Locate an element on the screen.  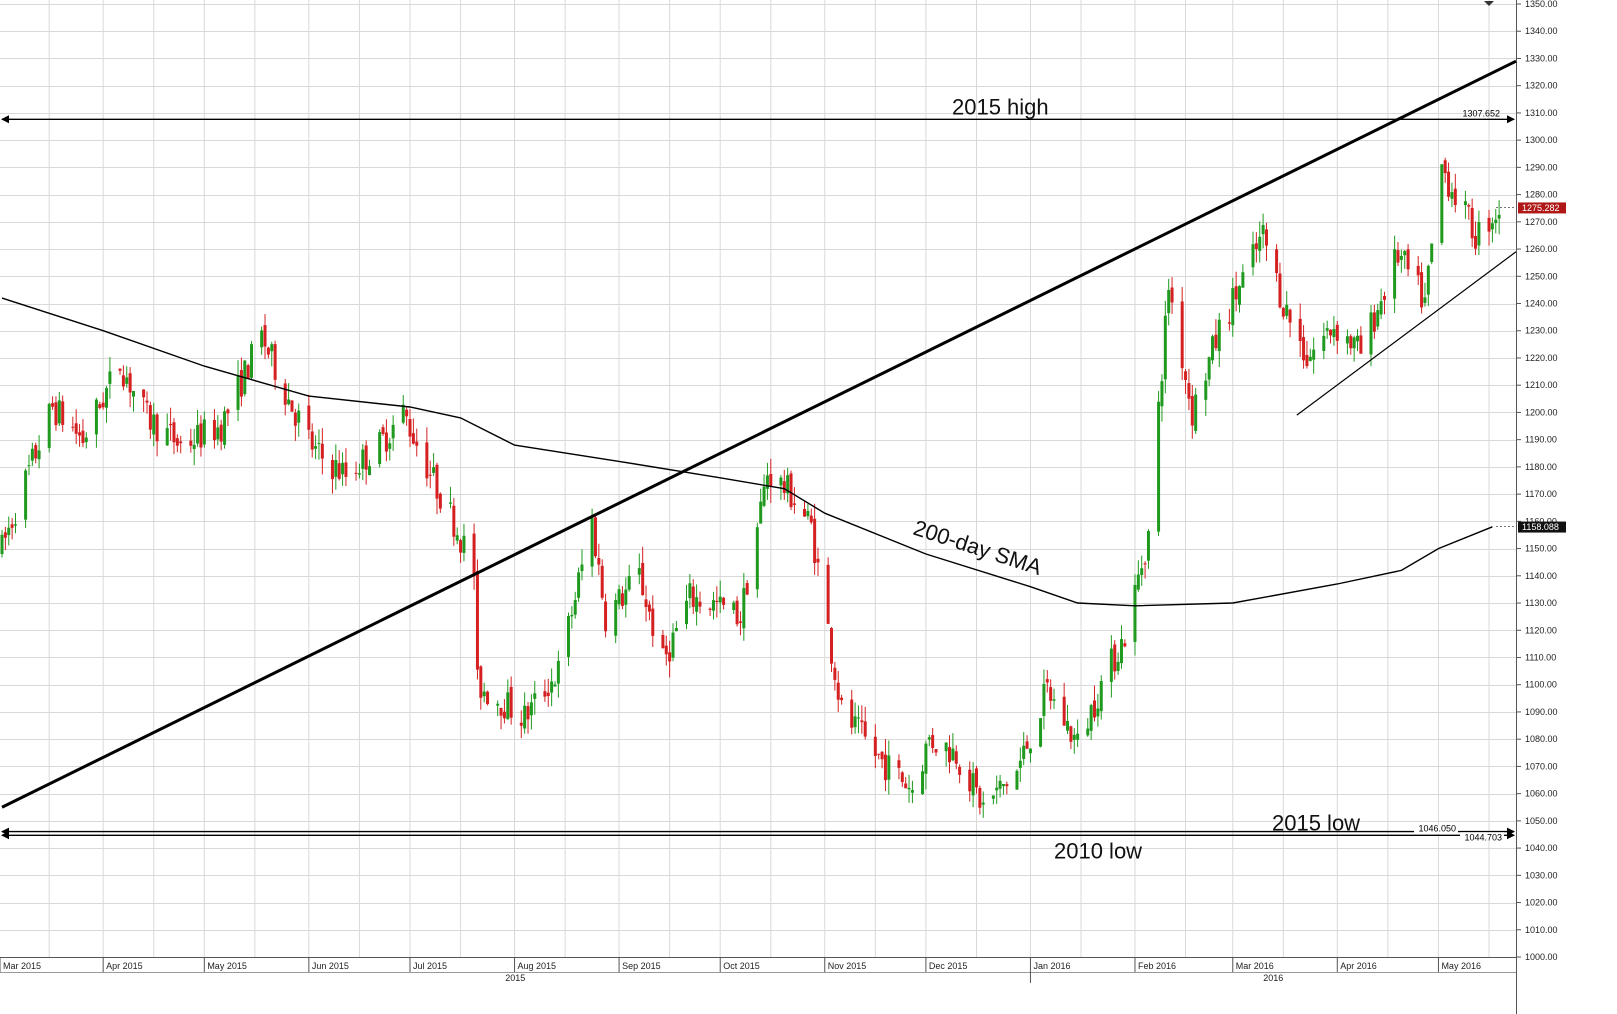
price-tick-label: 1240.00 is located at coordinates (1541, 304).